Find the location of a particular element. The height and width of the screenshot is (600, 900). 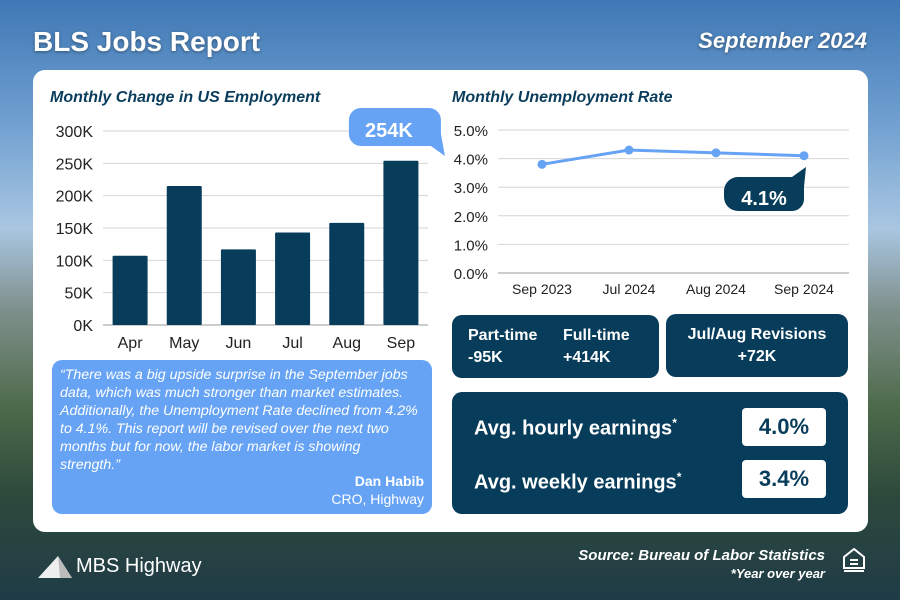

quote-role: CRO, Highway is located at coordinates (377, 499).